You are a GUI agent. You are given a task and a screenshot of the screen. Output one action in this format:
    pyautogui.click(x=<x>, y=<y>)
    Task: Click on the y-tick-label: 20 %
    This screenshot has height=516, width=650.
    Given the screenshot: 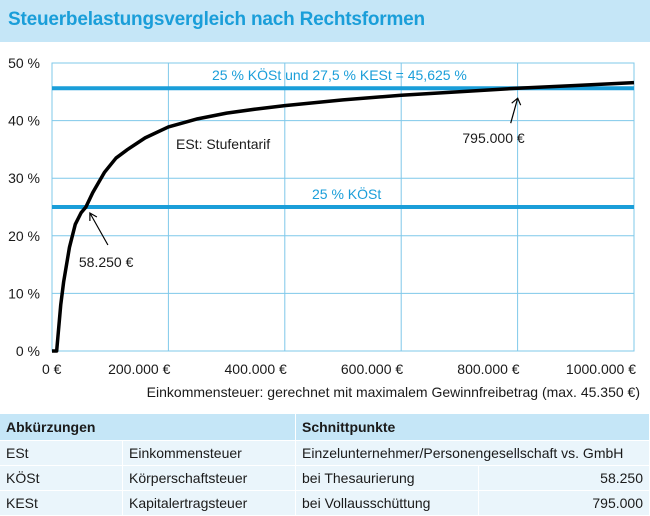 What is the action you would take?
    pyautogui.click(x=24, y=236)
    